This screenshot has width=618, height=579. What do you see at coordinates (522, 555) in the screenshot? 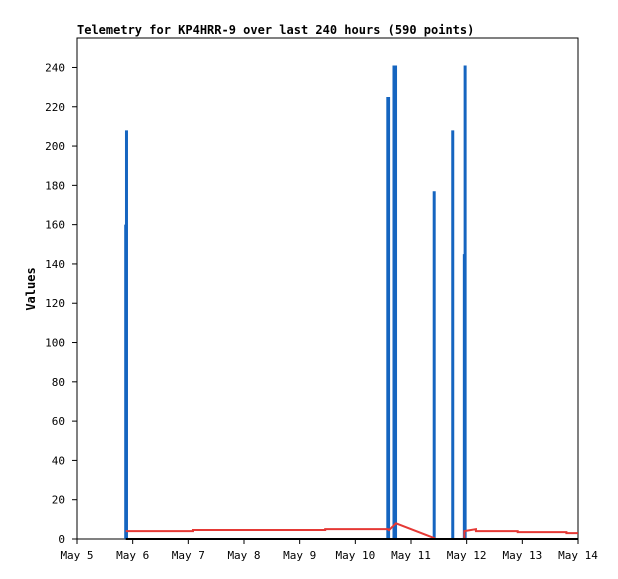
I see `x-tick-label: May 13` at bounding box center [522, 555].